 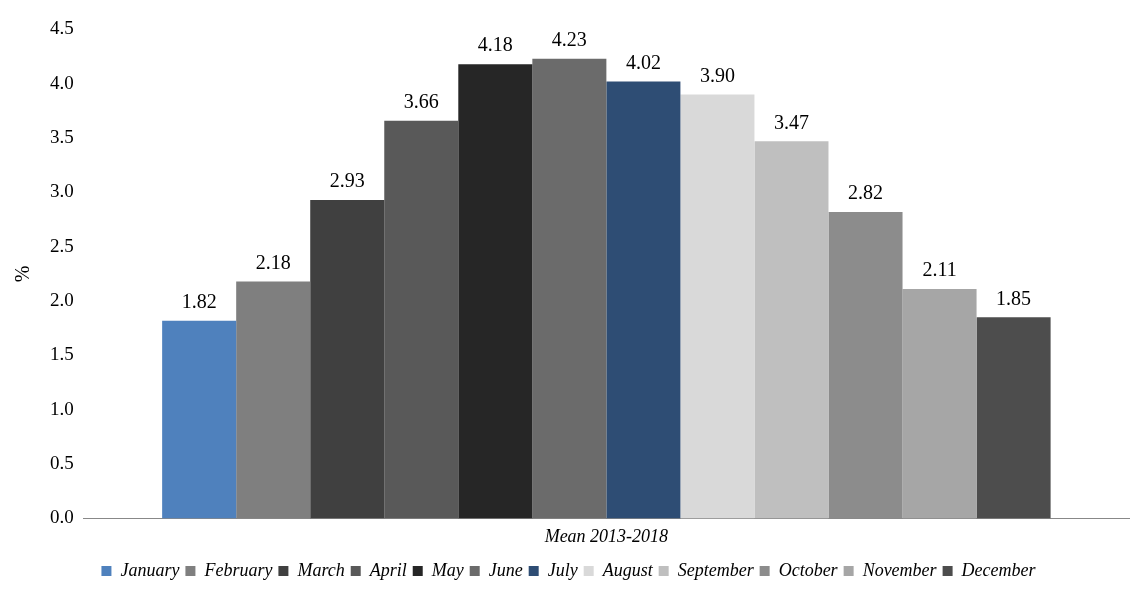 I want to click on data-label: 2.11, so click(x=939, y=269).